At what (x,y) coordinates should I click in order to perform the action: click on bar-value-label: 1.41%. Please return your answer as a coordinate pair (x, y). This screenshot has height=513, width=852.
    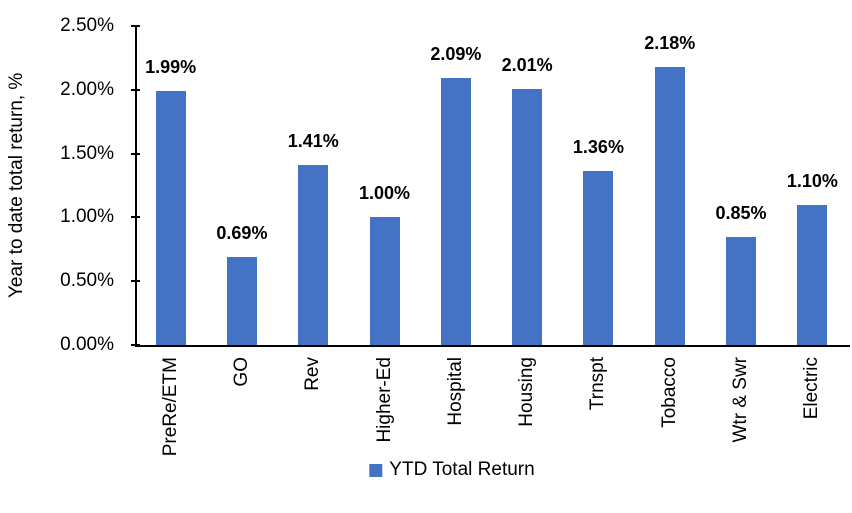
    Looking at the image, I should click on (313, 141).